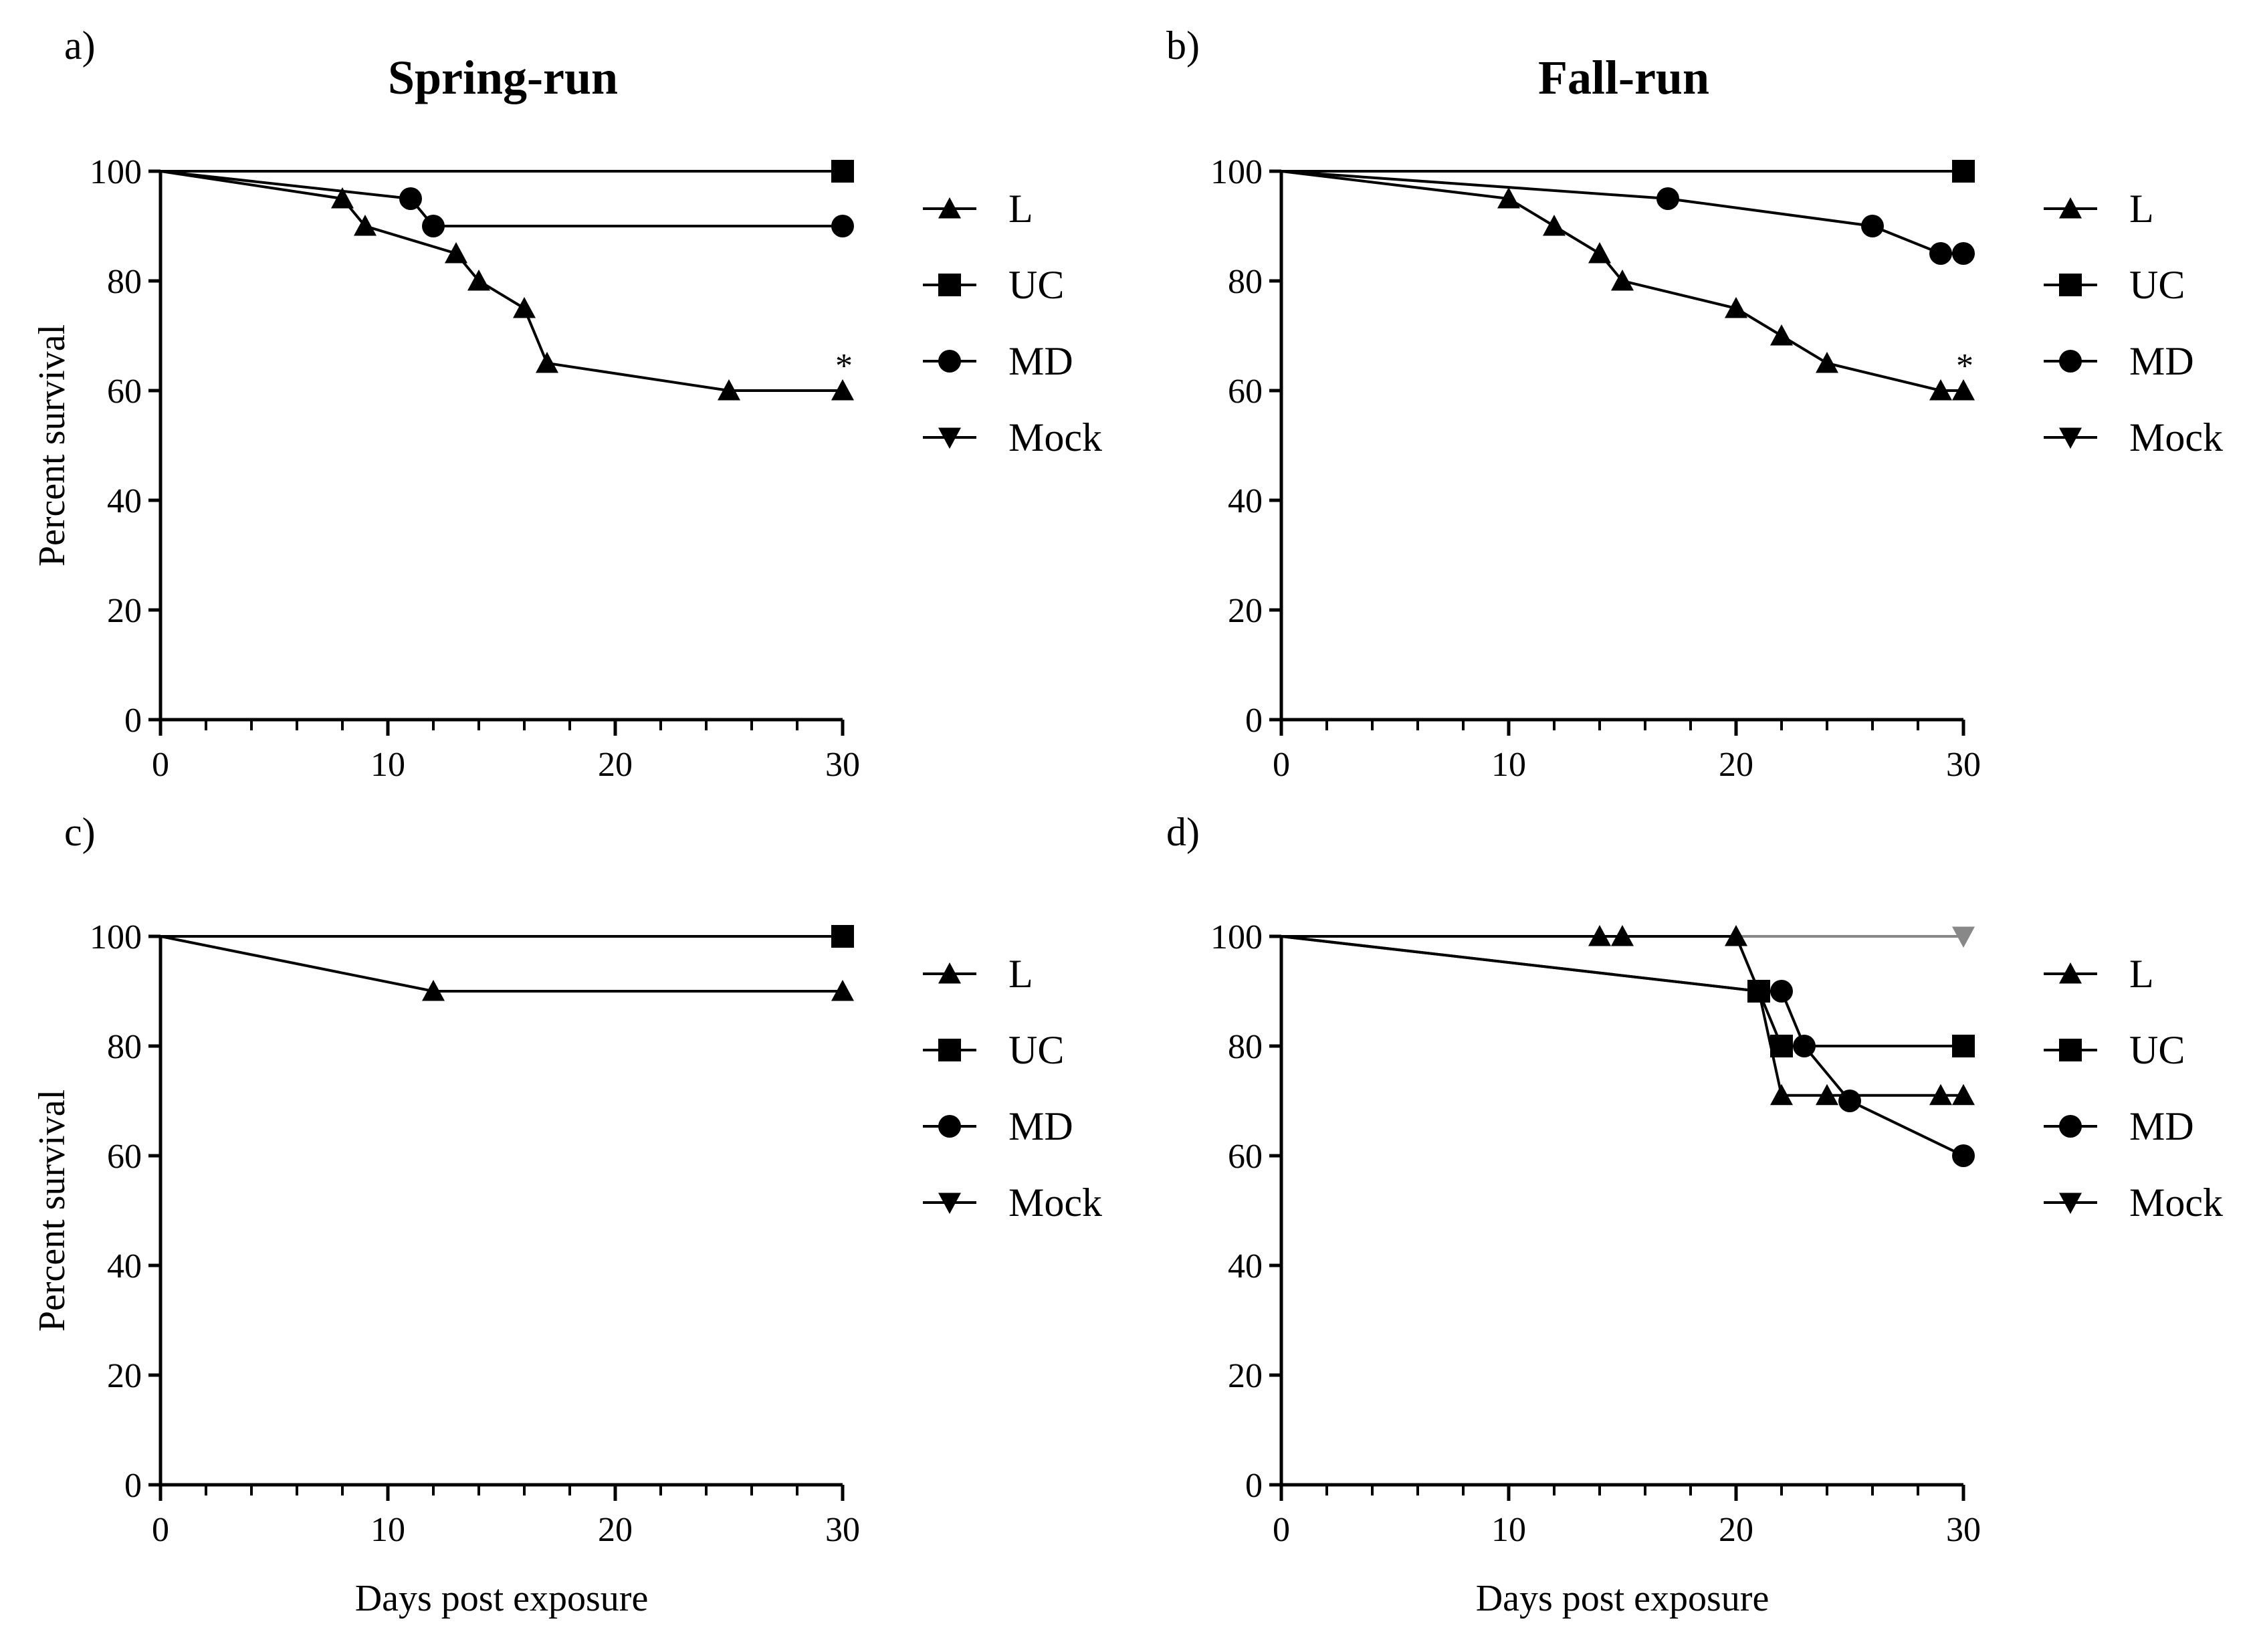 The height and width of the screenshot is (1652, 2253). What do you see at coordinates (52, 1211) in the screenshot?
I see `y-axis-title: Percent survival` at bounding box center [52, 1211].